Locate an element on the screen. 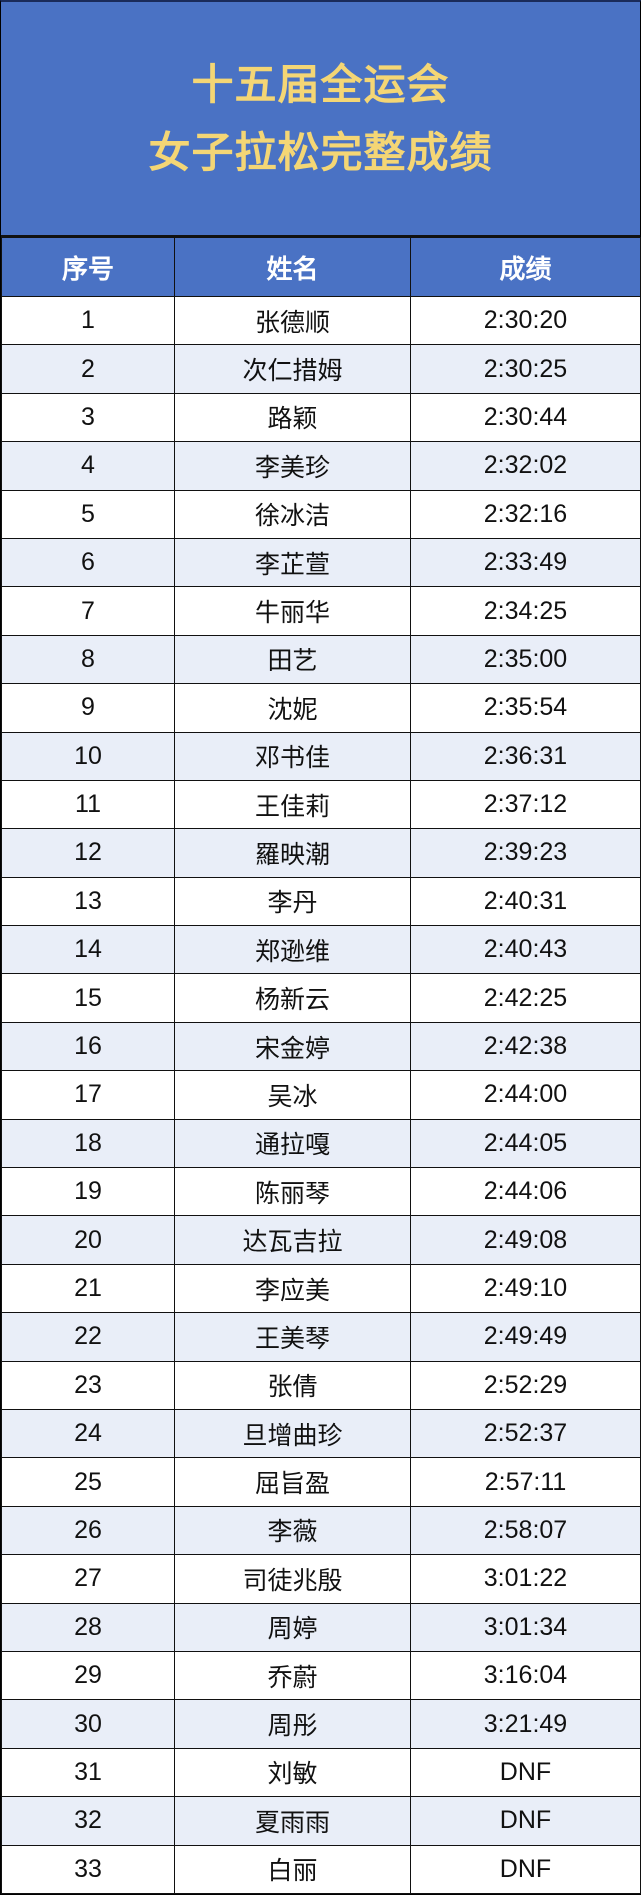 The image size is (641, 1895). rank-cell: 33 is located at coordinates (88, 1869).